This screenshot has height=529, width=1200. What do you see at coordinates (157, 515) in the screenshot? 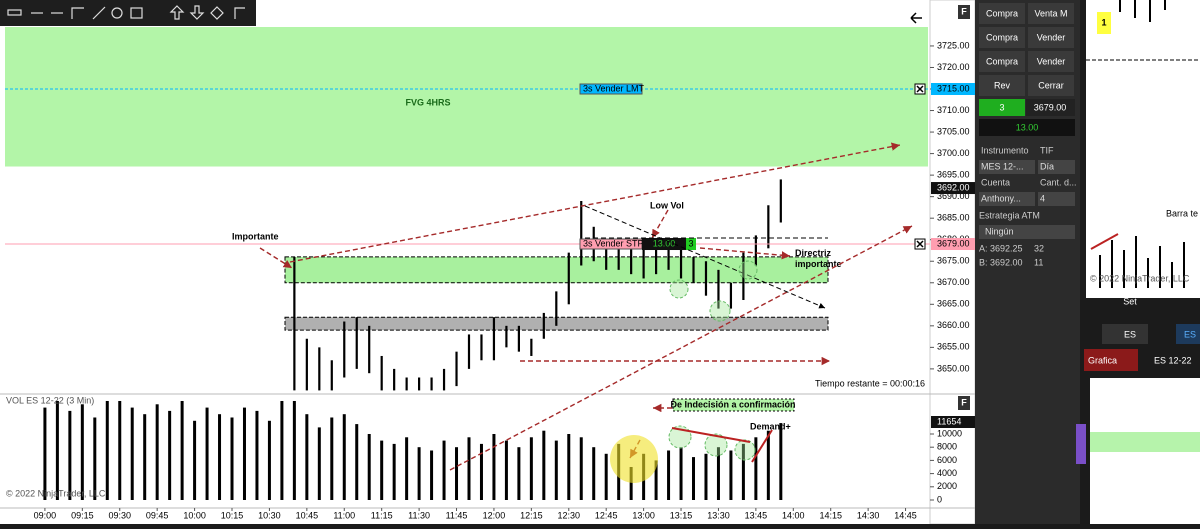
I see `x-tick-label: 09:45` at bounding box center [157, 515].